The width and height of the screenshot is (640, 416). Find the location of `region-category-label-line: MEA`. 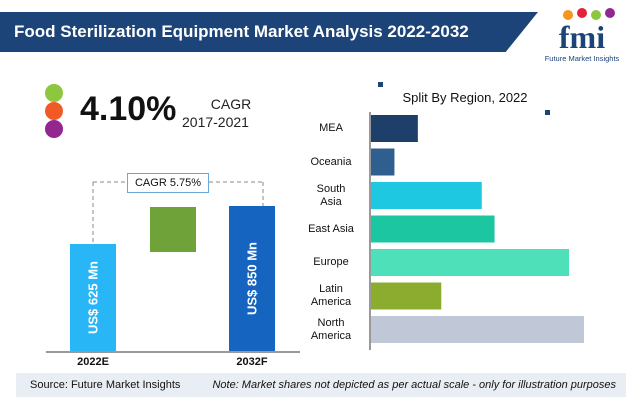

region-category-label-line: MEA is located at coordinates (331, 128).